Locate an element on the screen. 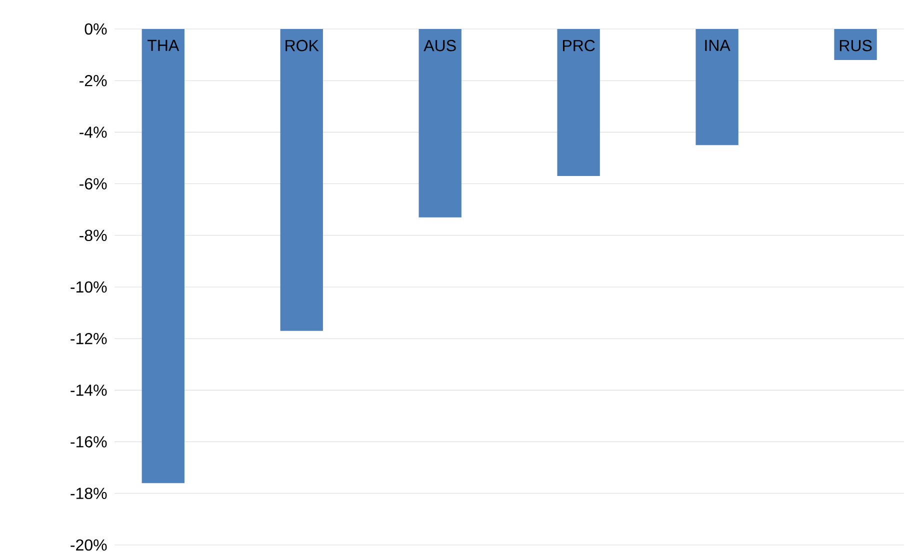  y-tick-label: -10% is located at coordinates (88, 287).